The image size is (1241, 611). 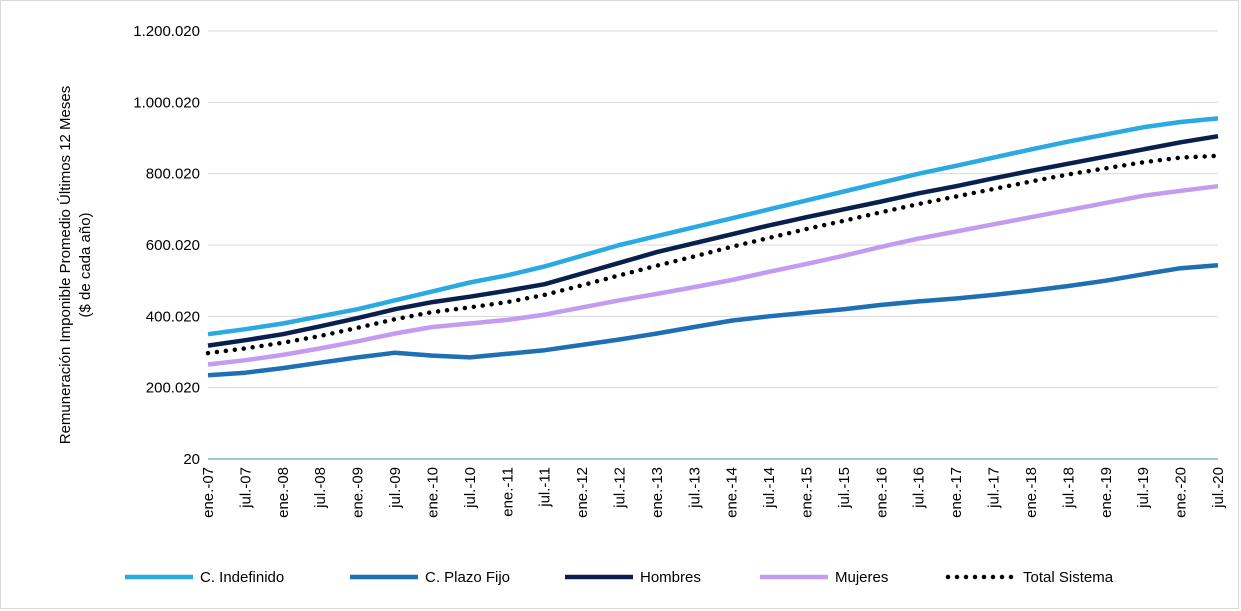 I want to click on x-tick-label: jul.-20, so click(x=1218, y=488).